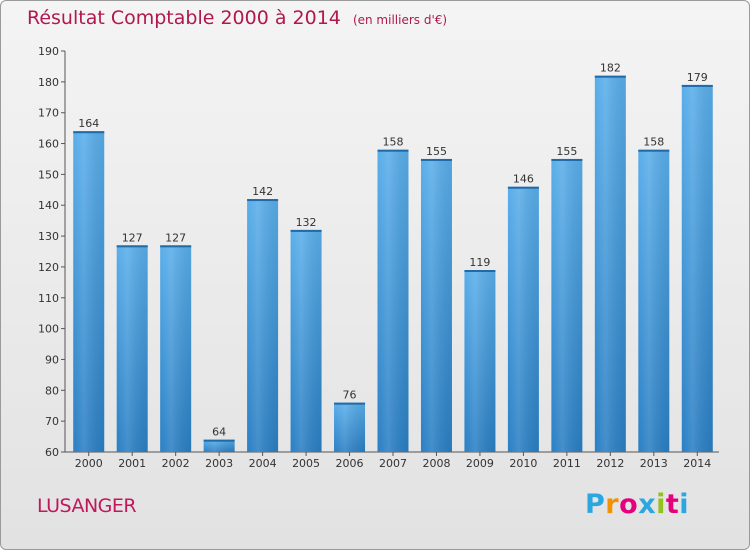  What do you see at coordinates (306, 222) in the screenshot?
I see `bar-value-label: 132` at bounding box center [306, 222].